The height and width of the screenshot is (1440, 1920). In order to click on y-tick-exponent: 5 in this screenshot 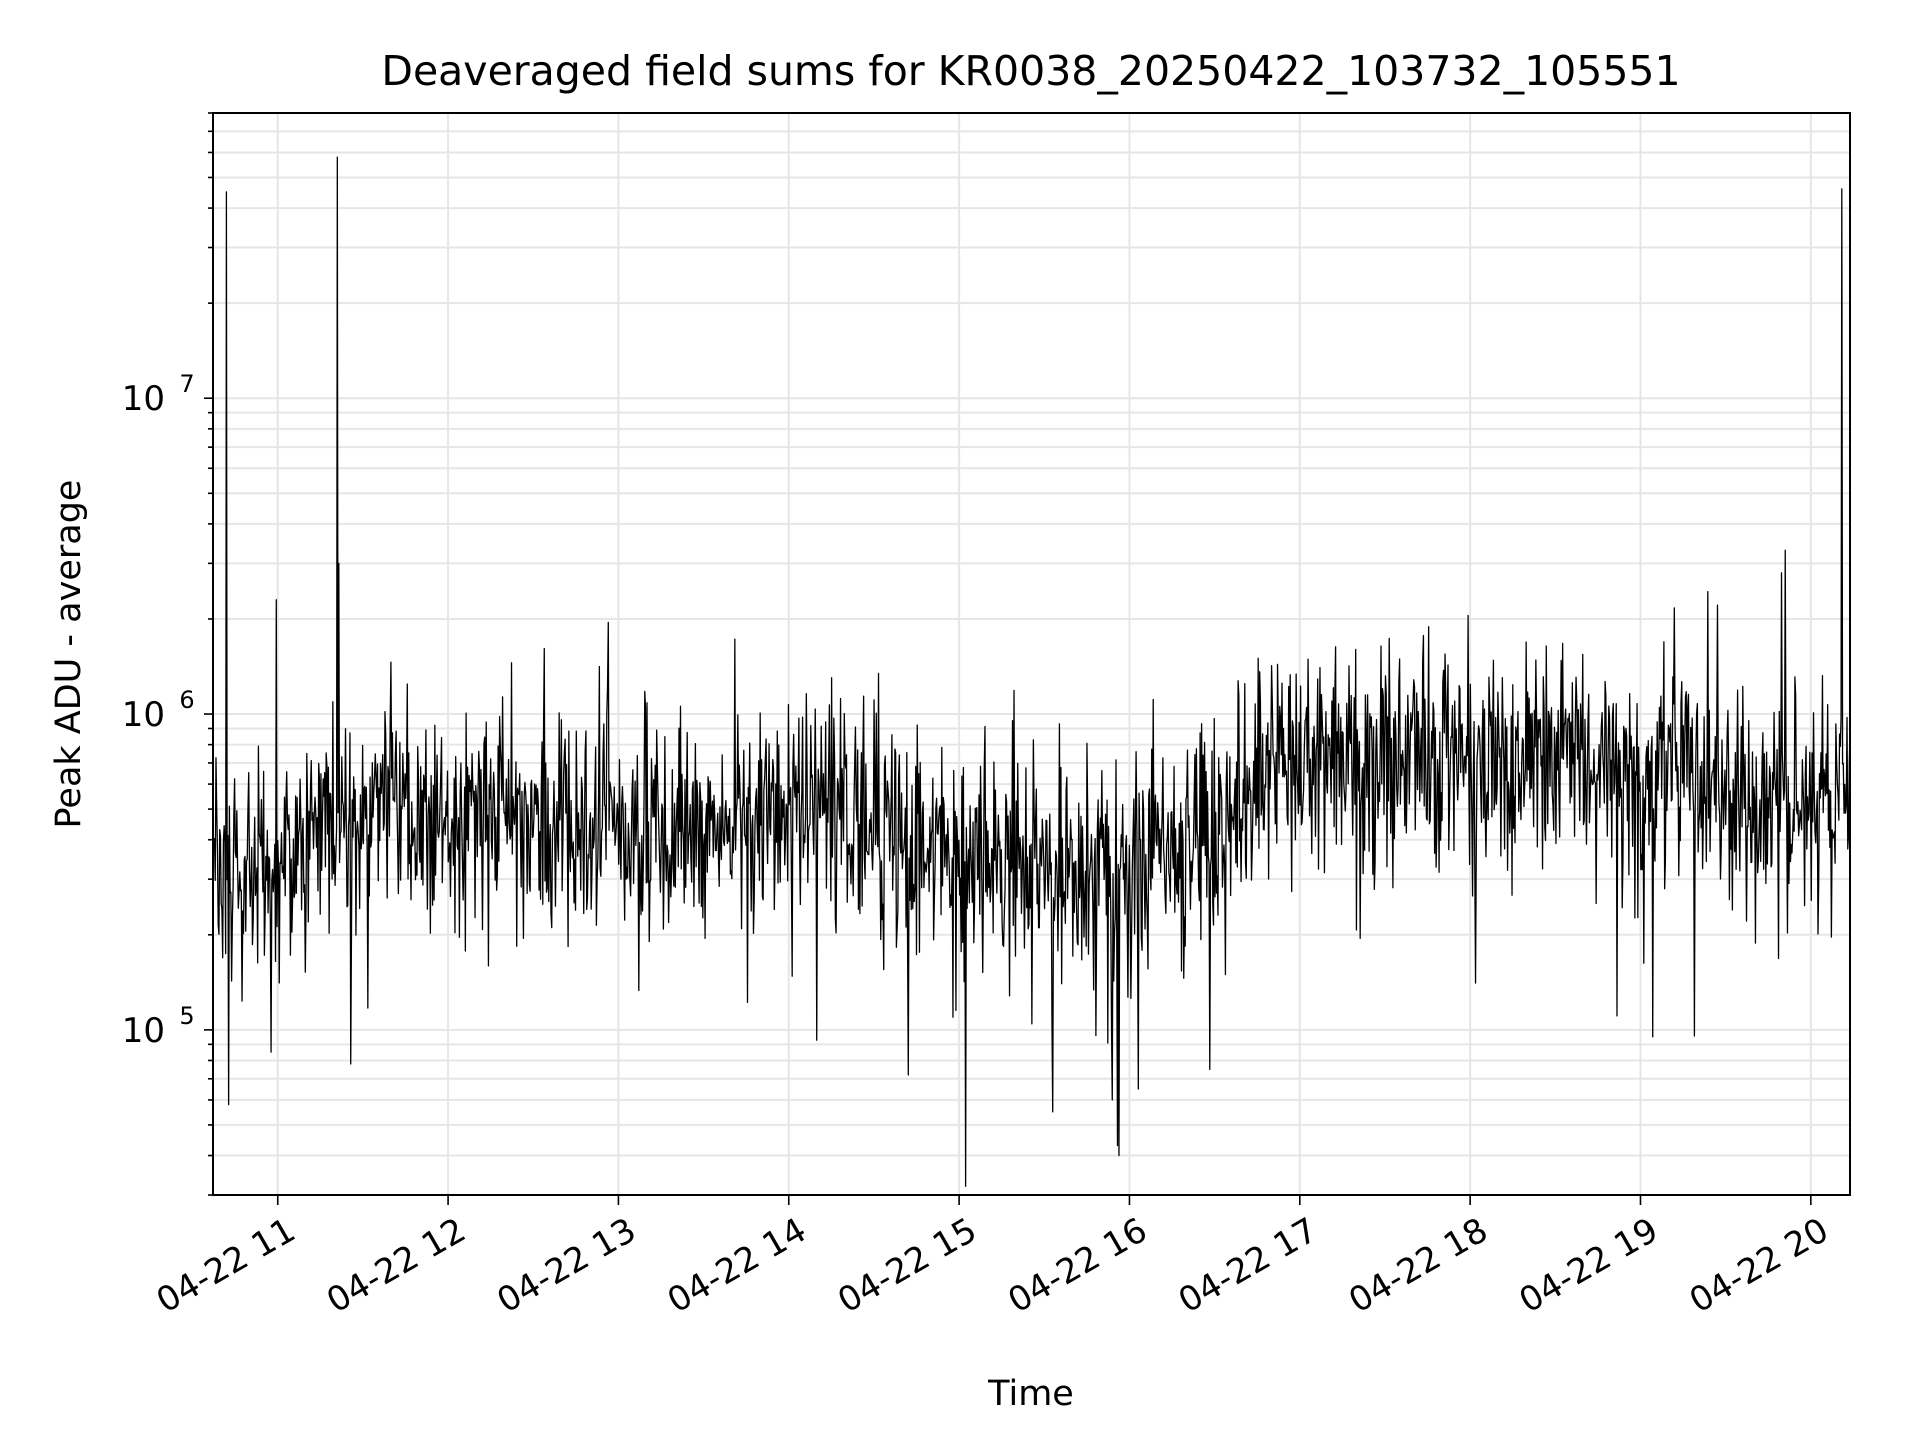, I will do `click(186, 1016)`.